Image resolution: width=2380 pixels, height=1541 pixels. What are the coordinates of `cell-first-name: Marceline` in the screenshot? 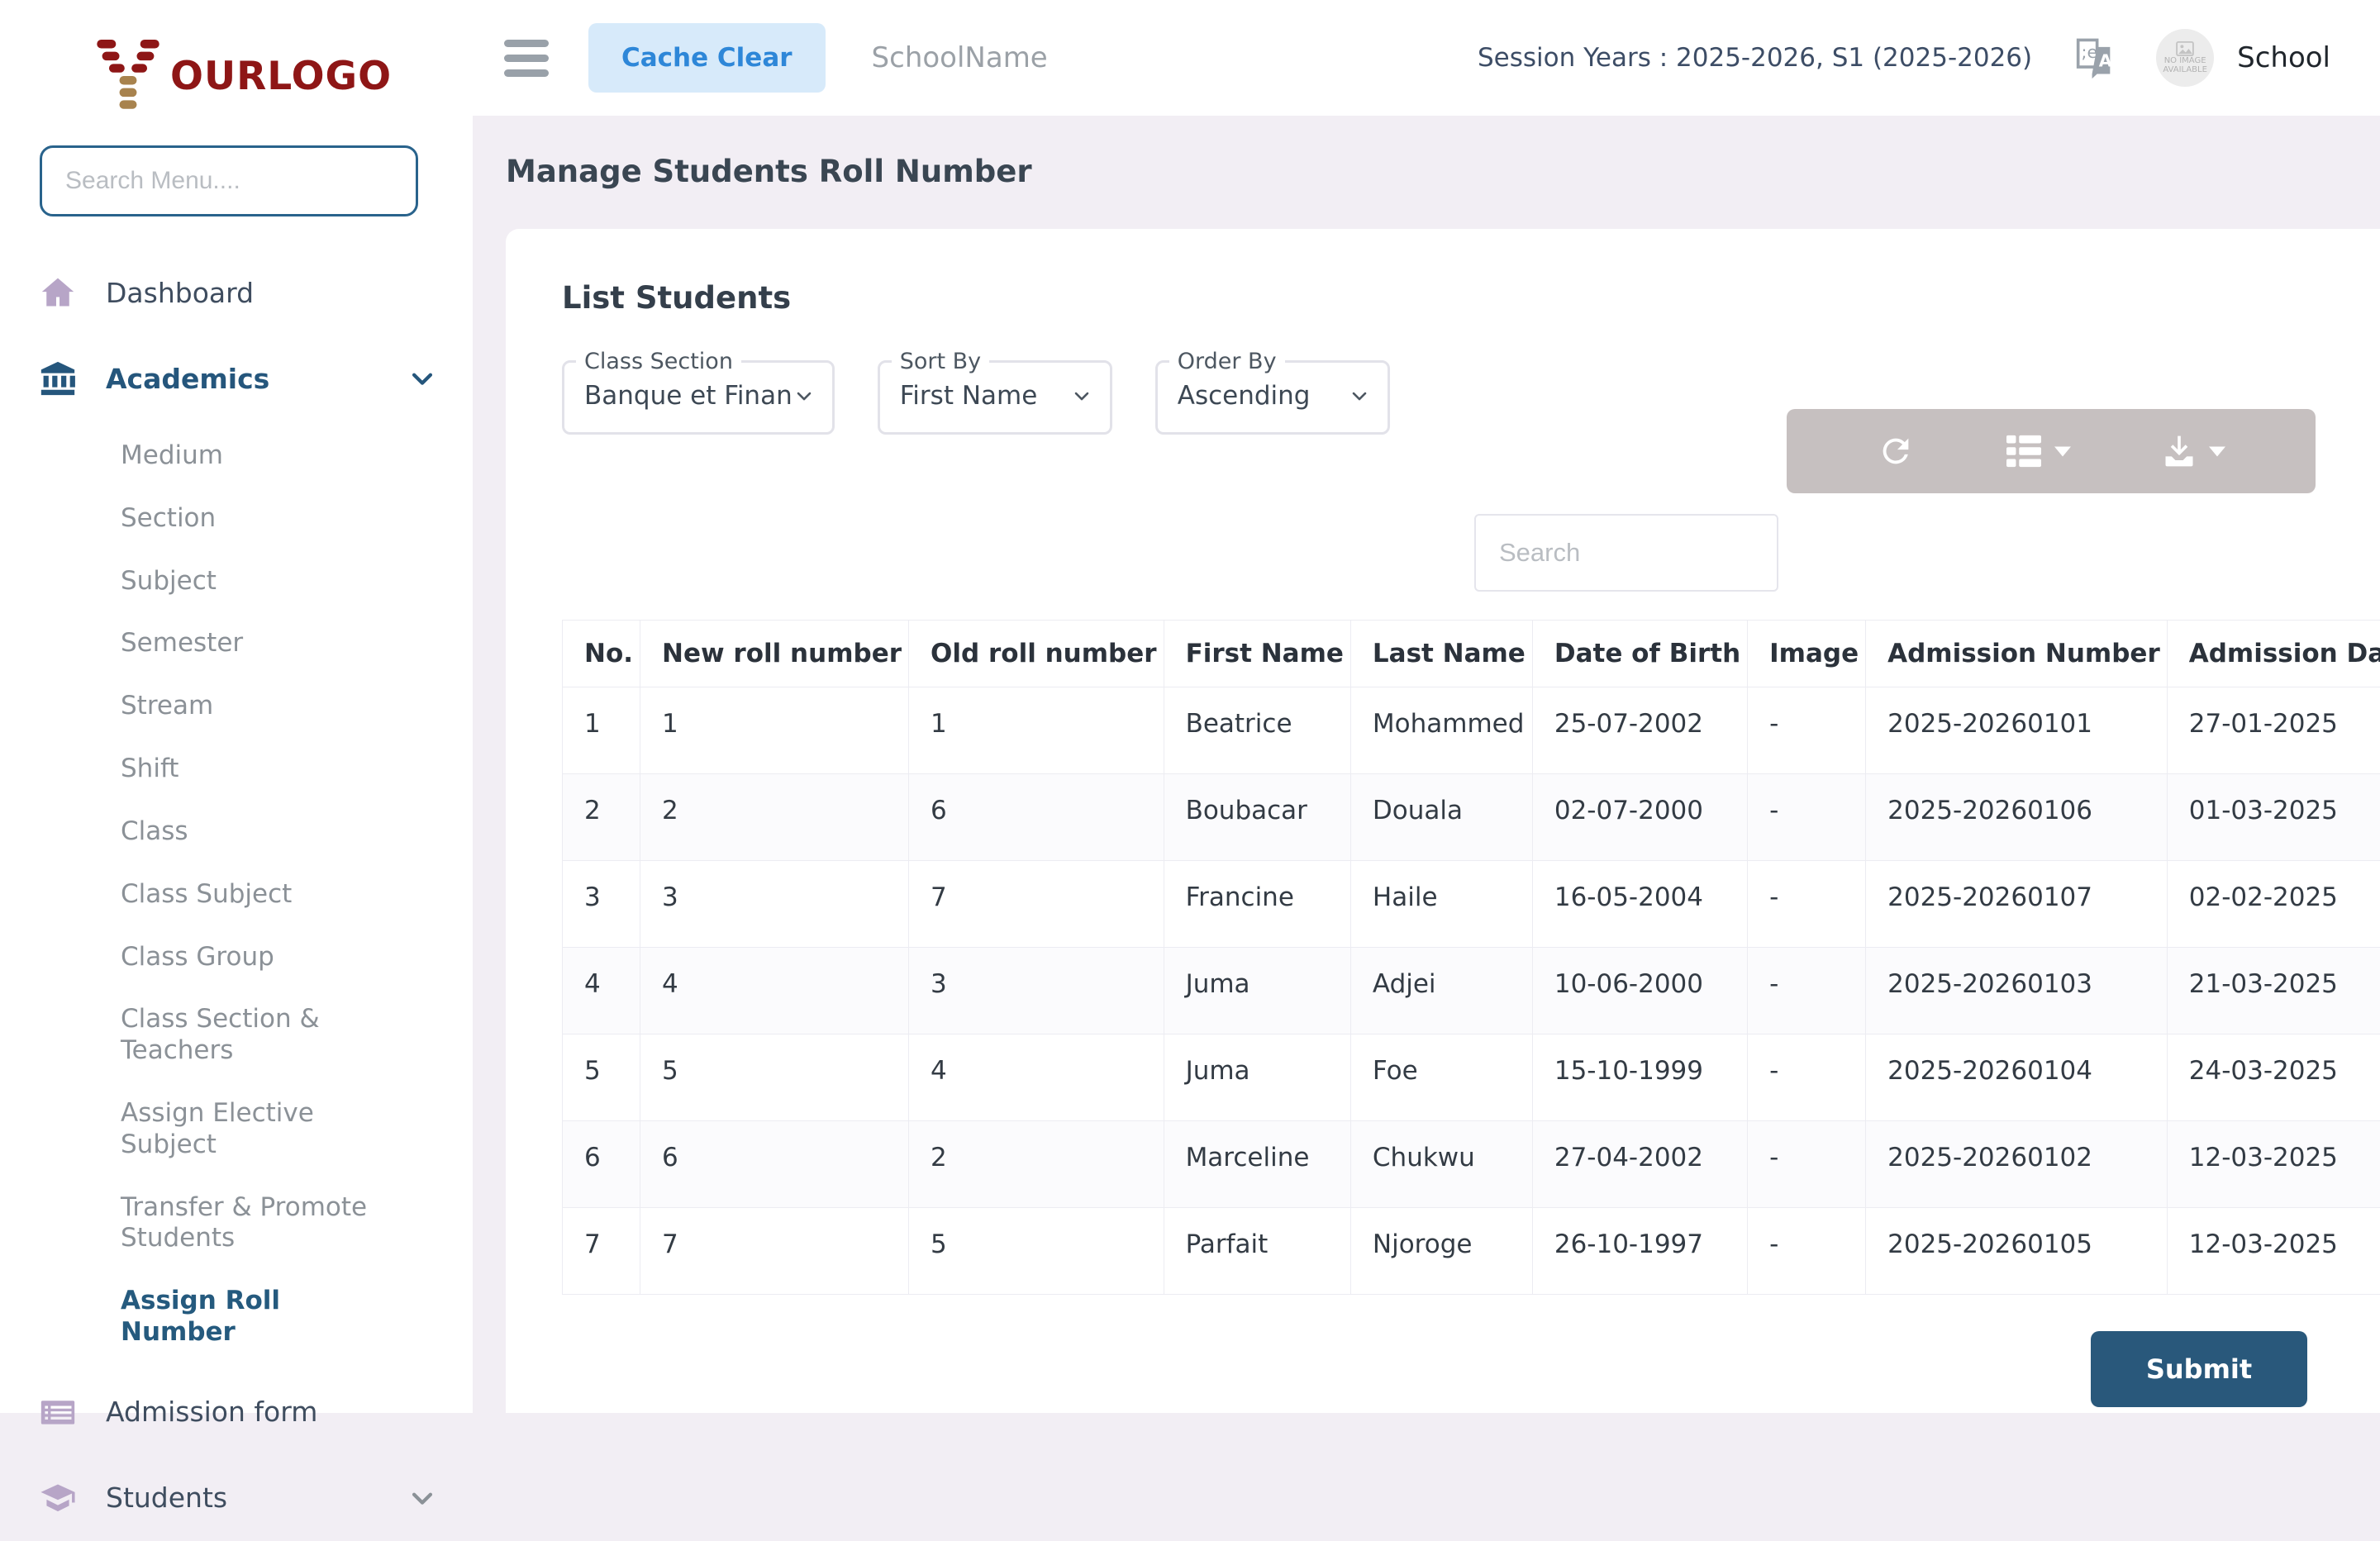 It's located at (1257, 1164).